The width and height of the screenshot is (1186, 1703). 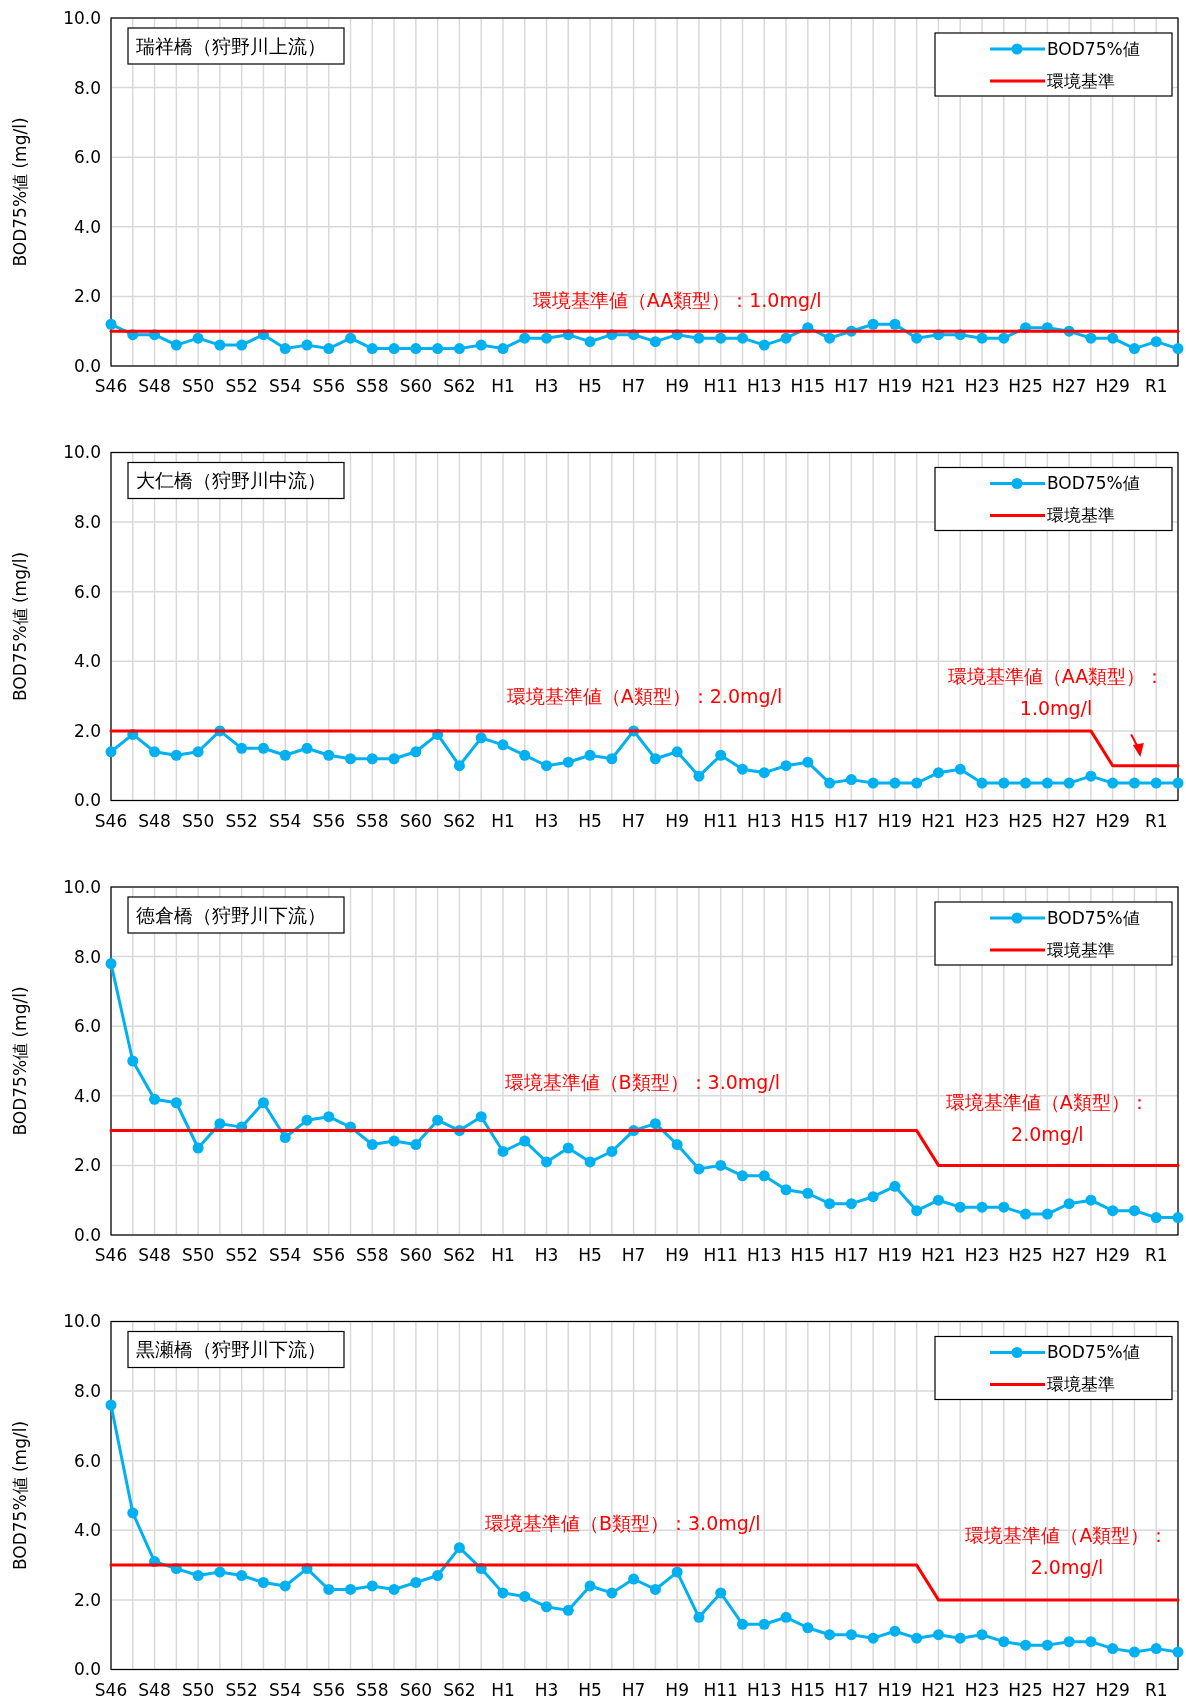 I want to click on x-tick-label: H19, so click(x=895, y=820).